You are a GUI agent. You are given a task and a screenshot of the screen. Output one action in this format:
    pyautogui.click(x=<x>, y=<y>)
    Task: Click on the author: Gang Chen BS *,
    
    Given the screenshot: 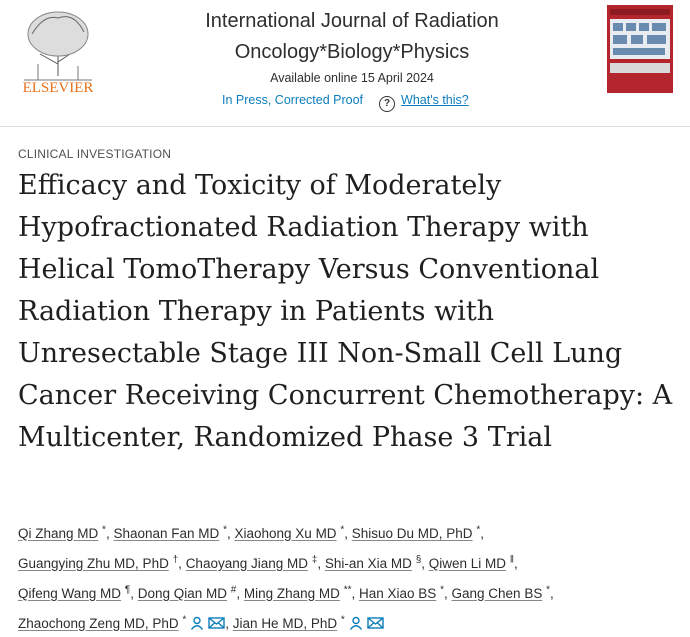 What is the action you would take?
    pyautogui.click(x=502, y=592)
    